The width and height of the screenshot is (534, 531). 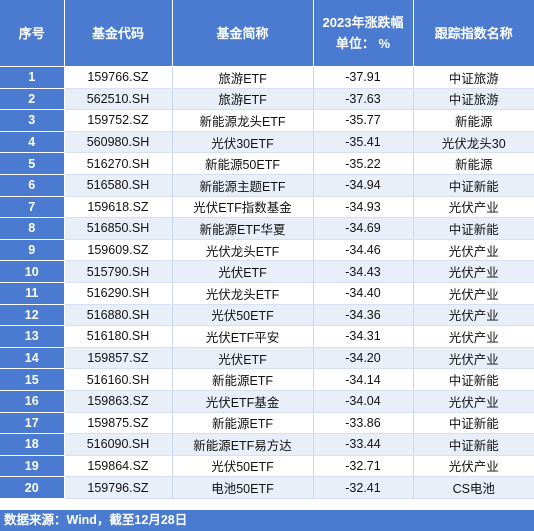 I want to click on cell-index: 5, so click(x=32, y=163).